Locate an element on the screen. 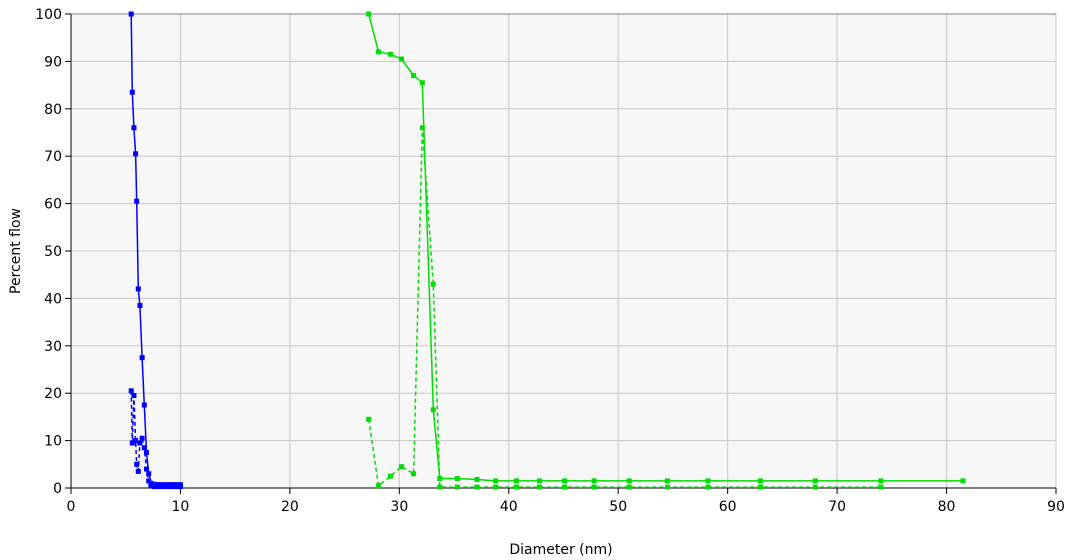  y-tick-label: 50 is located at coordinates (53, 252).